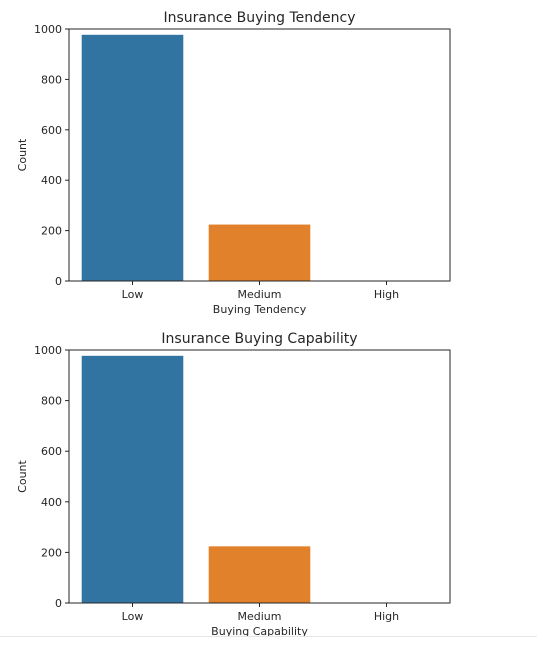 The width and height of the screenshot is (537, 647). I want to click on x-axis-label: Buying Capability, so click(259, 631).